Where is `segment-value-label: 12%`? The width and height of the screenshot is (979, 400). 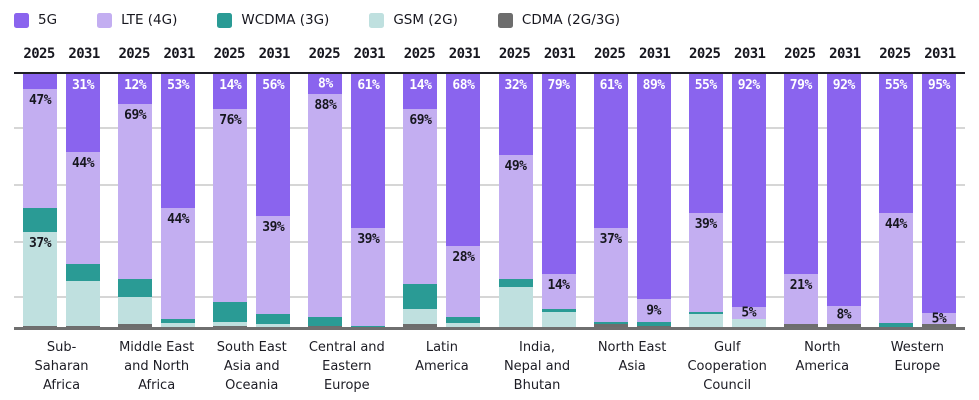 segment-value-label: 12% is located at coordinates (135, 85).